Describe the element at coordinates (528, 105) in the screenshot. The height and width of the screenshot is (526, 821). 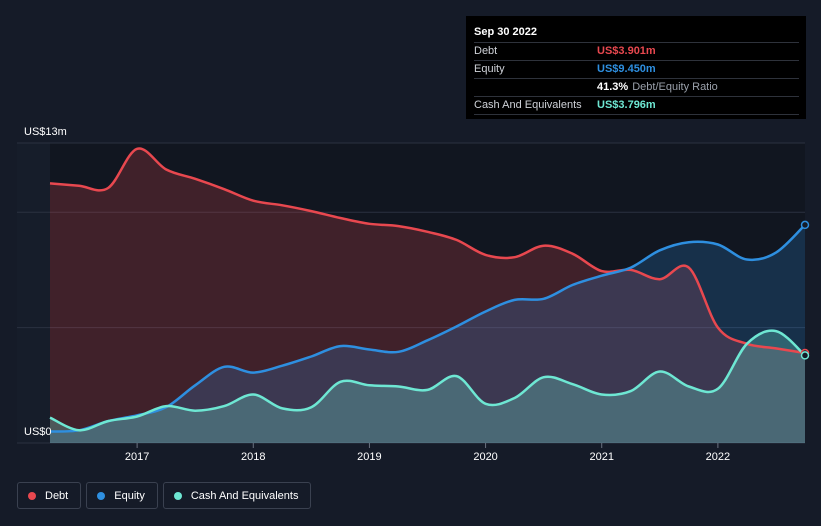
I see `tooltip-label-cash: Cash And Equivalents` at that location.